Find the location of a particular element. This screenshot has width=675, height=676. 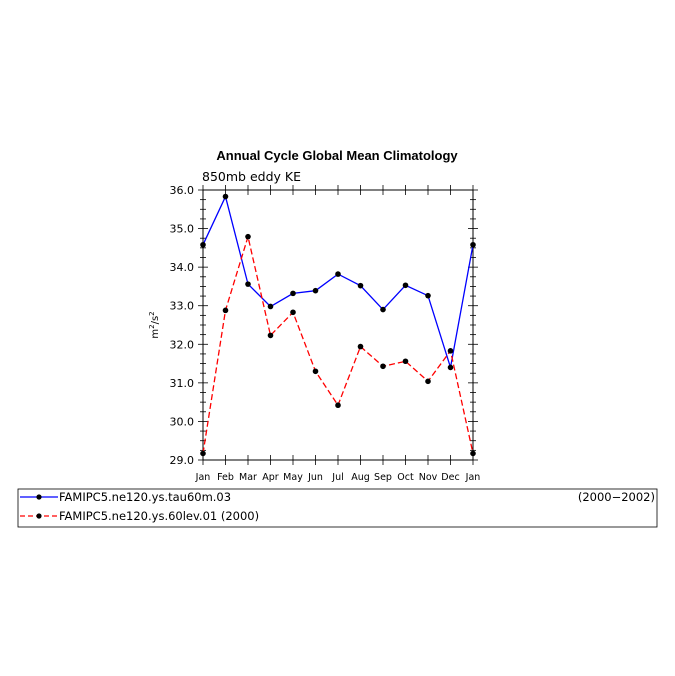

y-tick-label: 32.0 is located at coordinates (182, 344).